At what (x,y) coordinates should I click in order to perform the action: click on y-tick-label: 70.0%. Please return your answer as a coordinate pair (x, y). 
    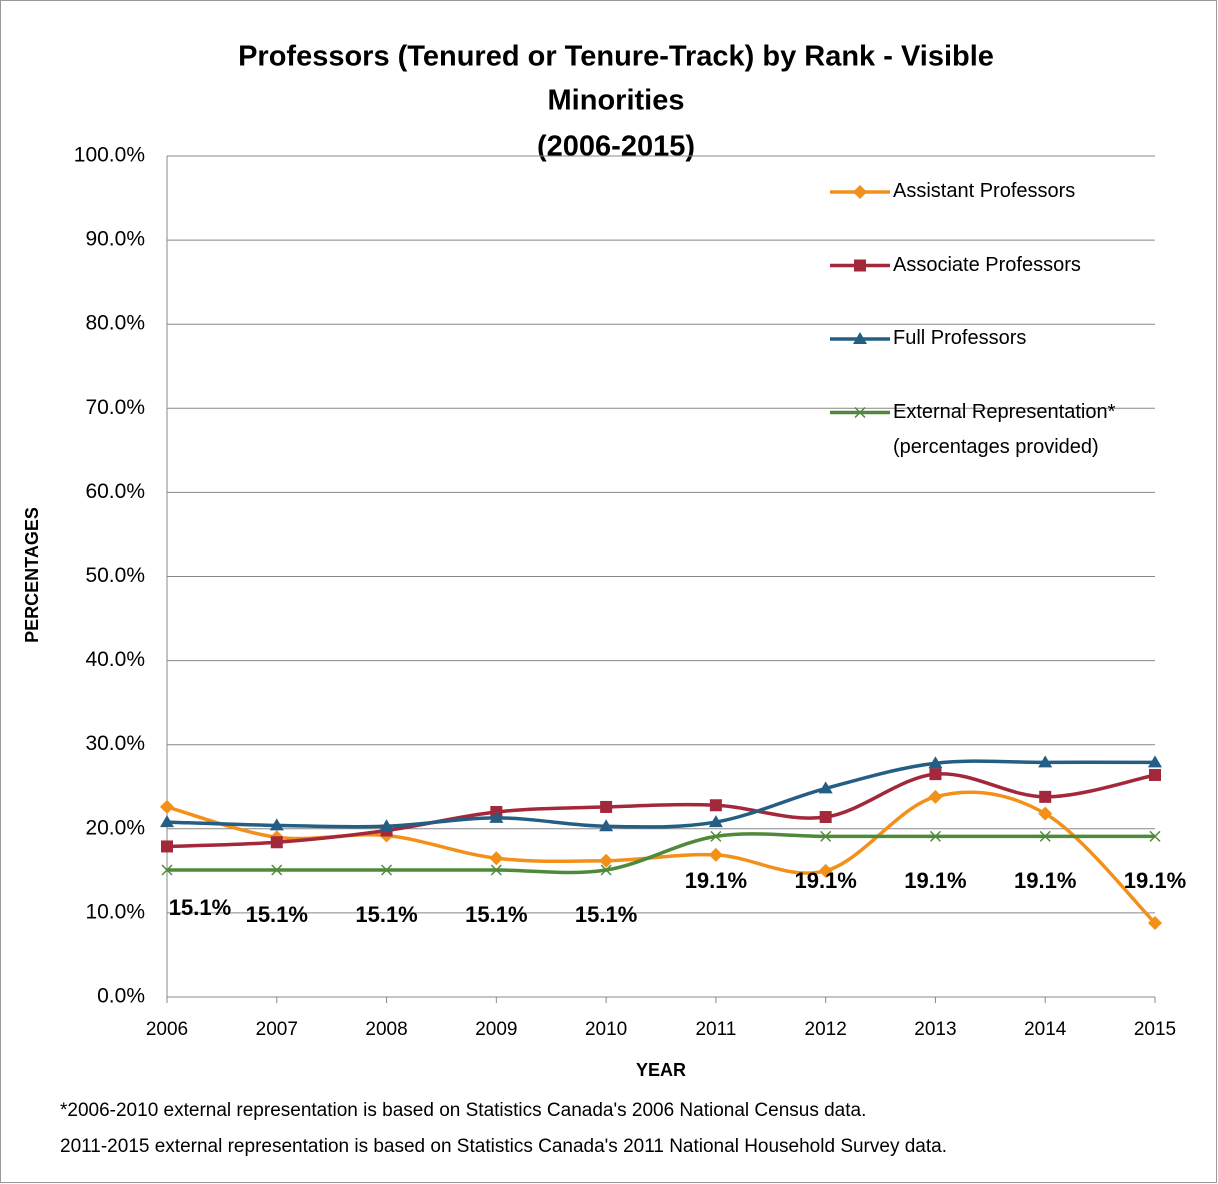
    Looking at the image, I should click on (115, 407).